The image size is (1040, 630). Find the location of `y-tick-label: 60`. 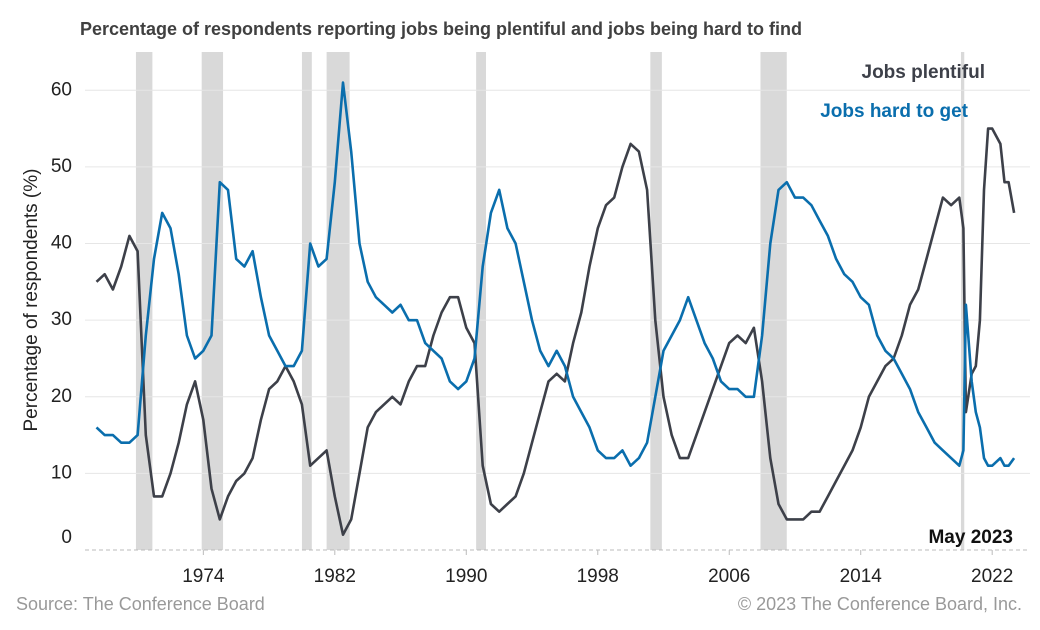

y-tick-label: 60 is located at coordinates (61, 89).